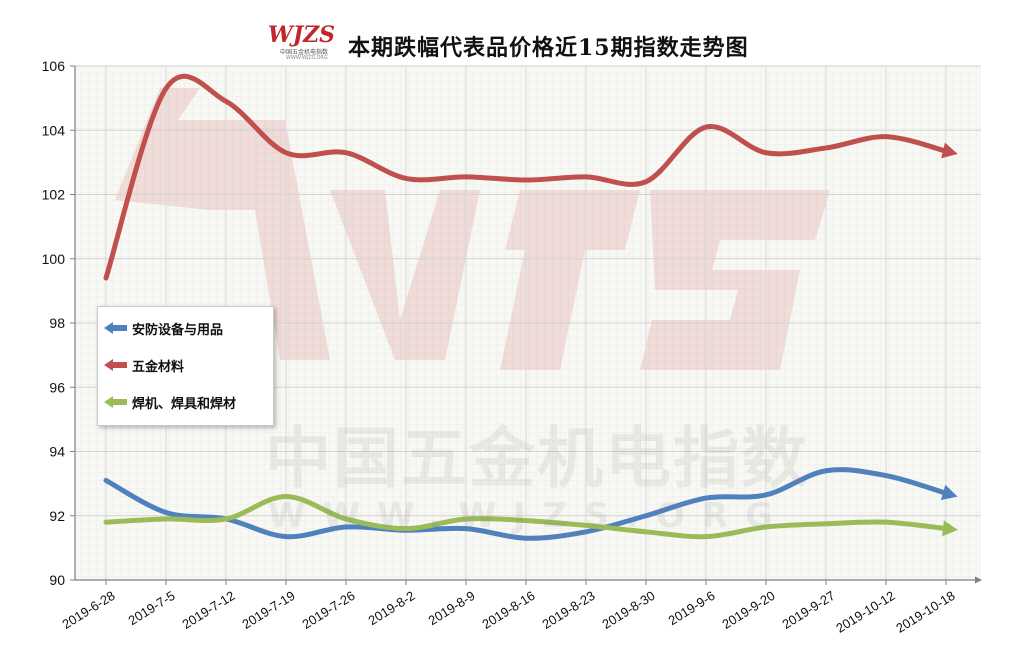  Describe the element at coordinates (692, 608) in the screenshot. I see `x-tick-label: 2019-9-6` at that location.